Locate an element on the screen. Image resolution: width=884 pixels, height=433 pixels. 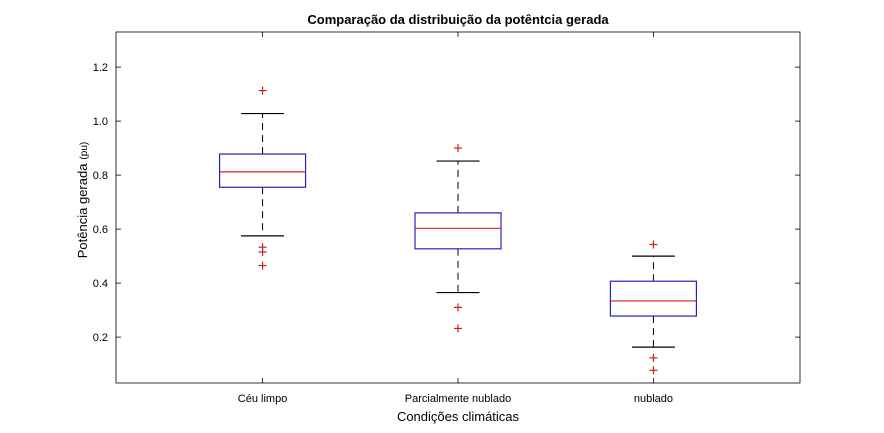
y-tick-label: 0.6 is located at coordinates (100, 230).